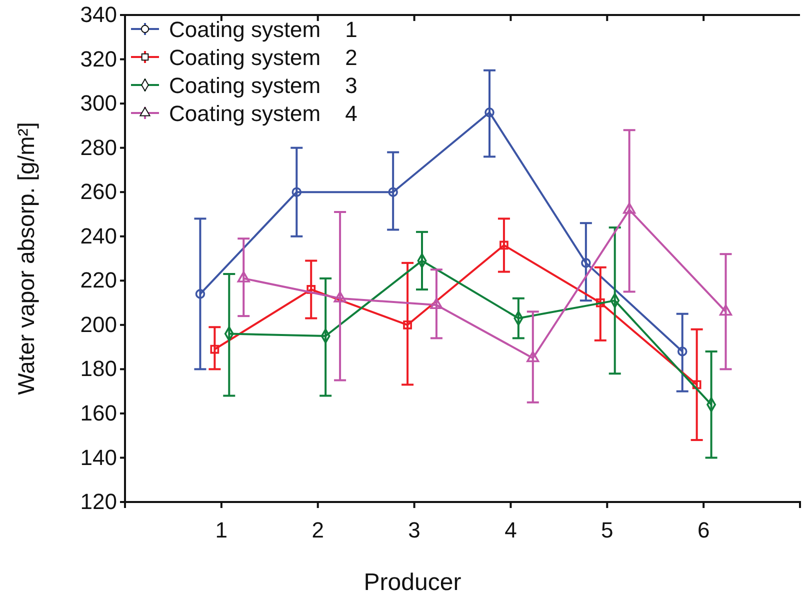 The width and height of the screenshot is (804, 599). What do you see at coordinates (98, 280) in the screenshot?
I see `y-tick-label: 220` at bounding box center [98, 280].